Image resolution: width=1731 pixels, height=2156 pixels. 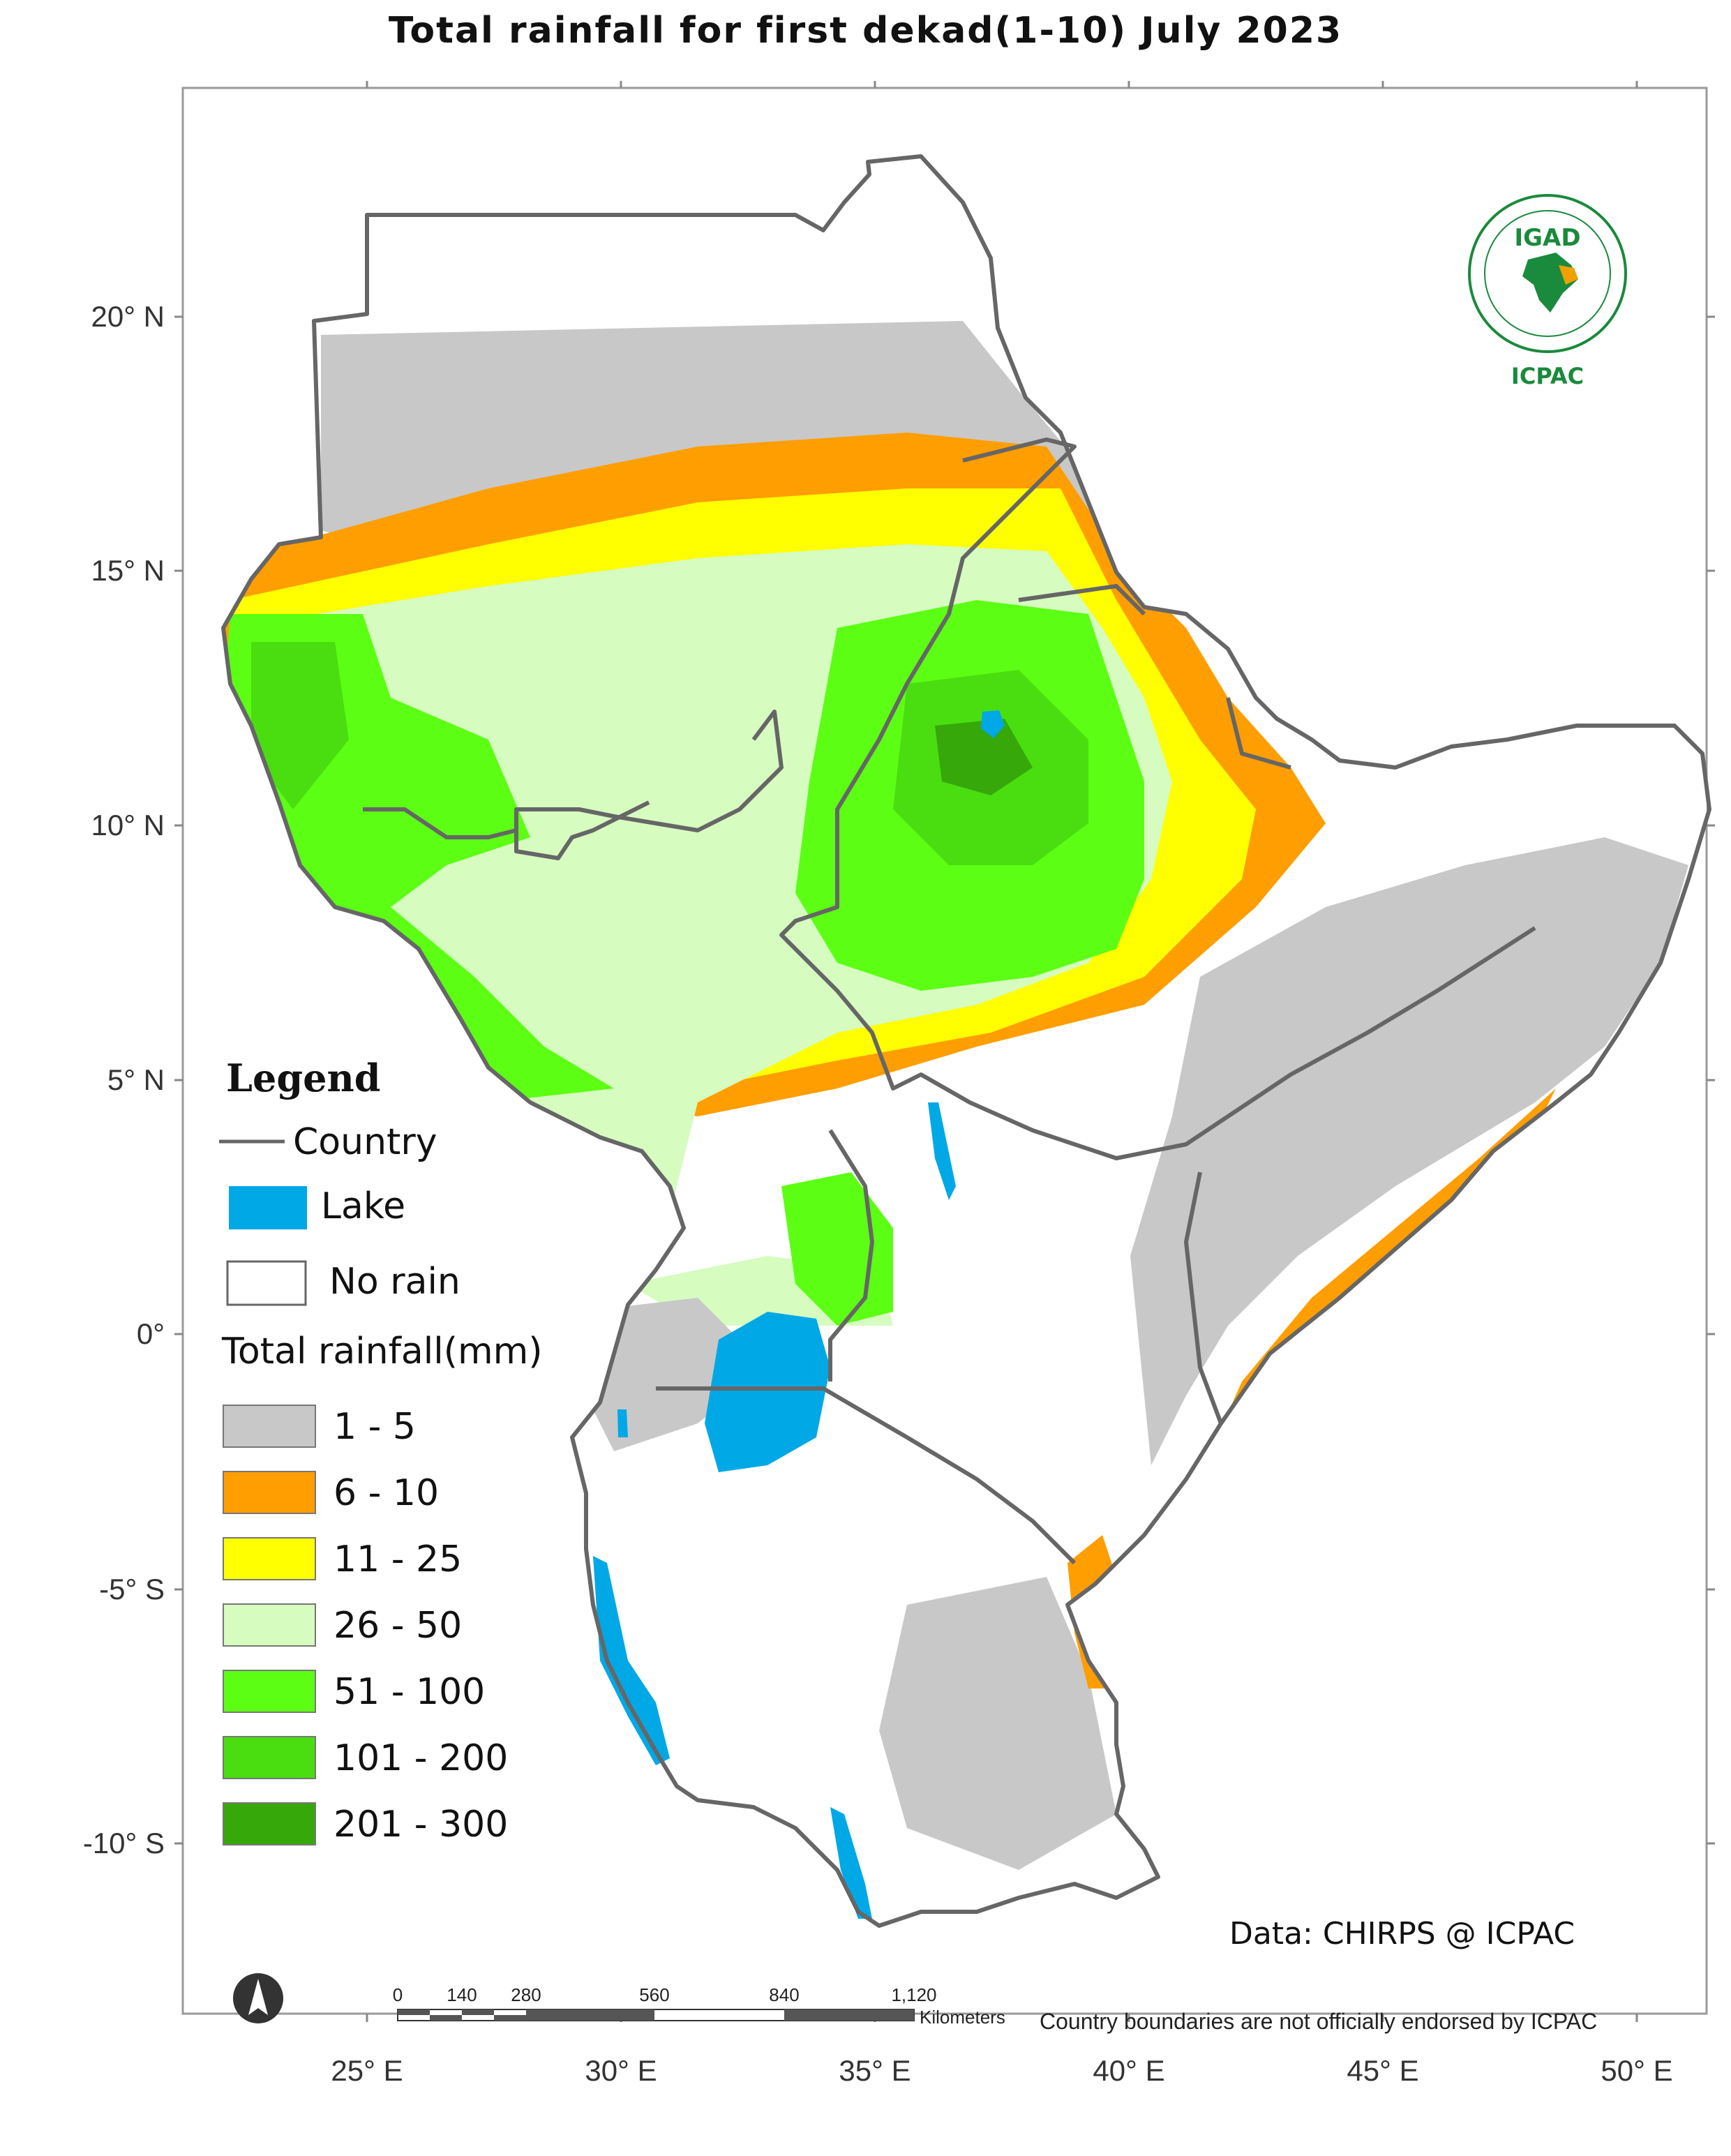 I want to click on legend-class-label: 26 - 50, so click(x=398, y=1626).